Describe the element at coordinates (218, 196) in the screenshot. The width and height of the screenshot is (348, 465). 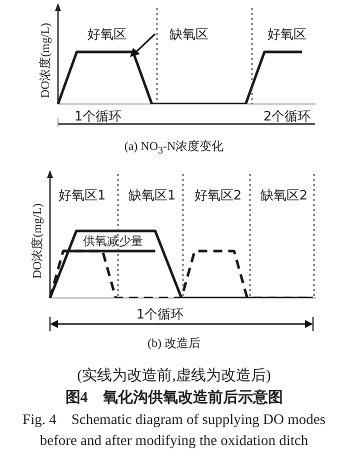
I see `text: 好氧区2` at that location.